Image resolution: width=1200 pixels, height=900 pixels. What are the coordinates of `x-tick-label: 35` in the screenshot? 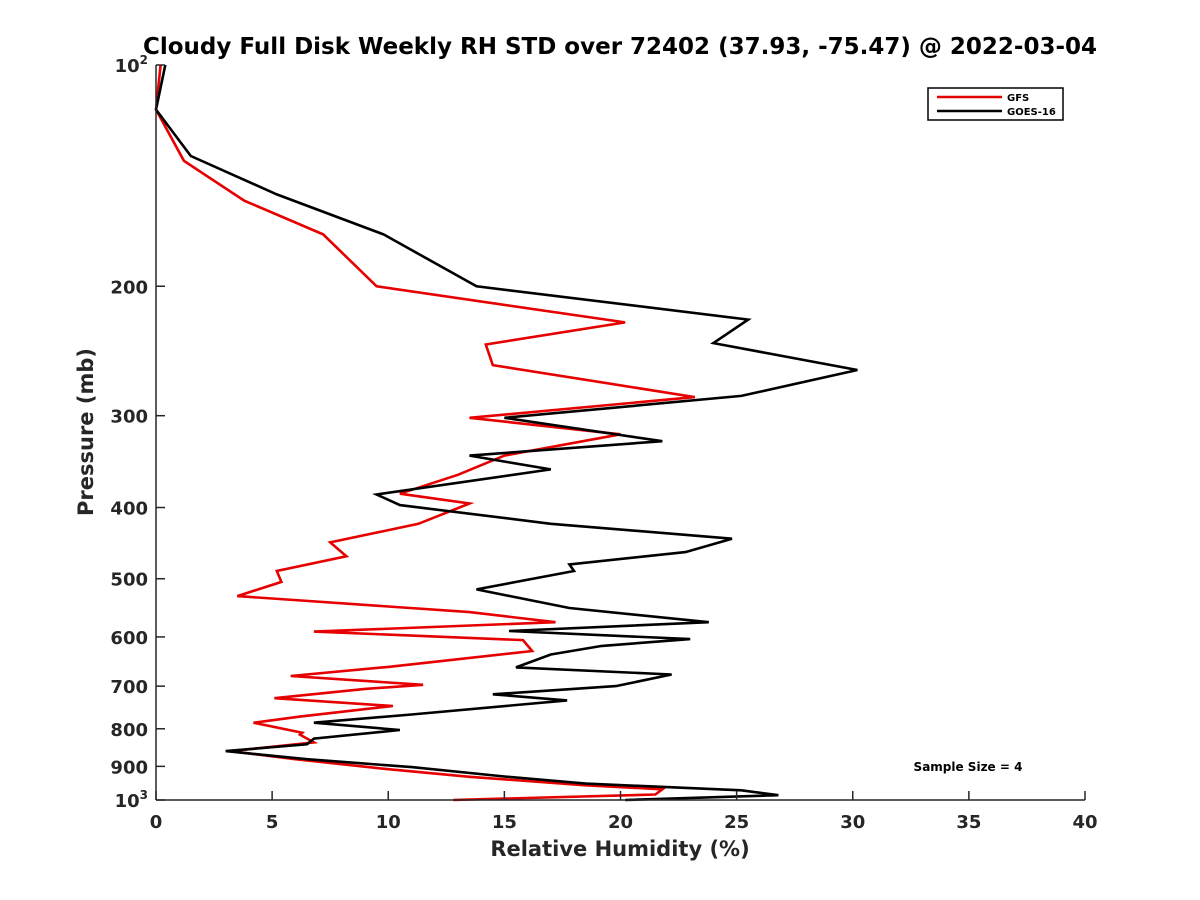 It's located at (968, 822).